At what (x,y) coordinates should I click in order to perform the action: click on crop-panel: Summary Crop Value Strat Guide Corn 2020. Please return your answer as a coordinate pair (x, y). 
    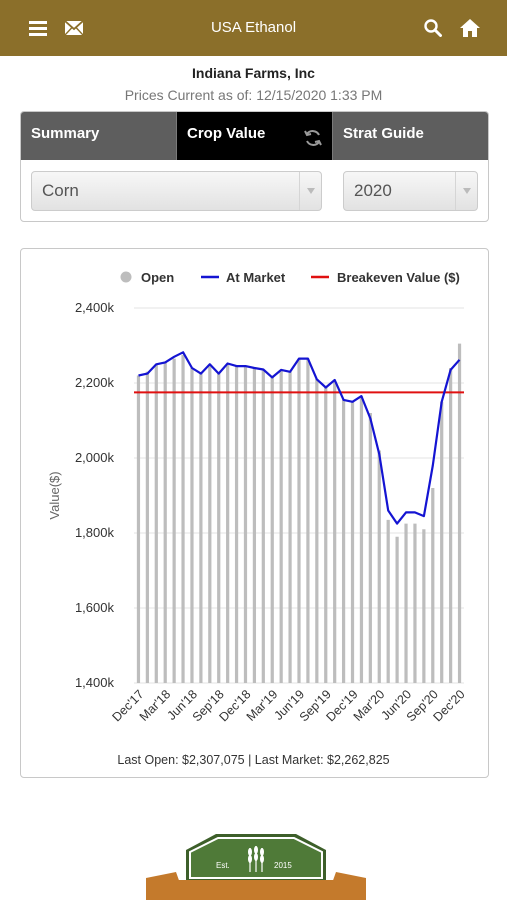
    Looking at the image, I should click on (254, 166).